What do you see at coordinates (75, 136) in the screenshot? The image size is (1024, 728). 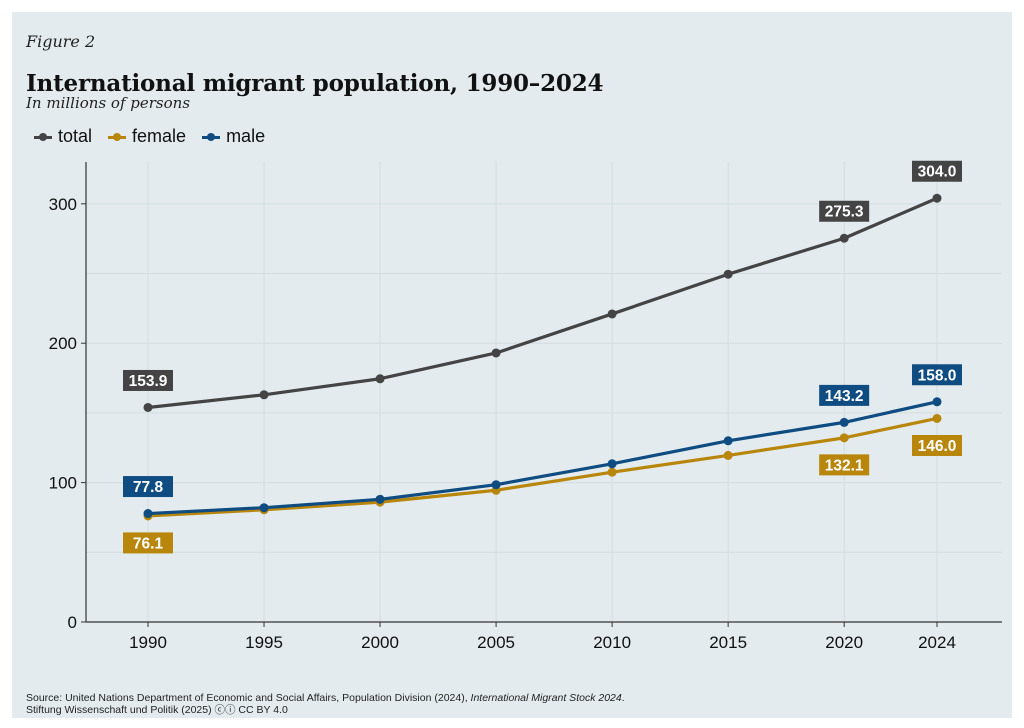 I see `legend-label-total: total` at bounding box center [75, 136].